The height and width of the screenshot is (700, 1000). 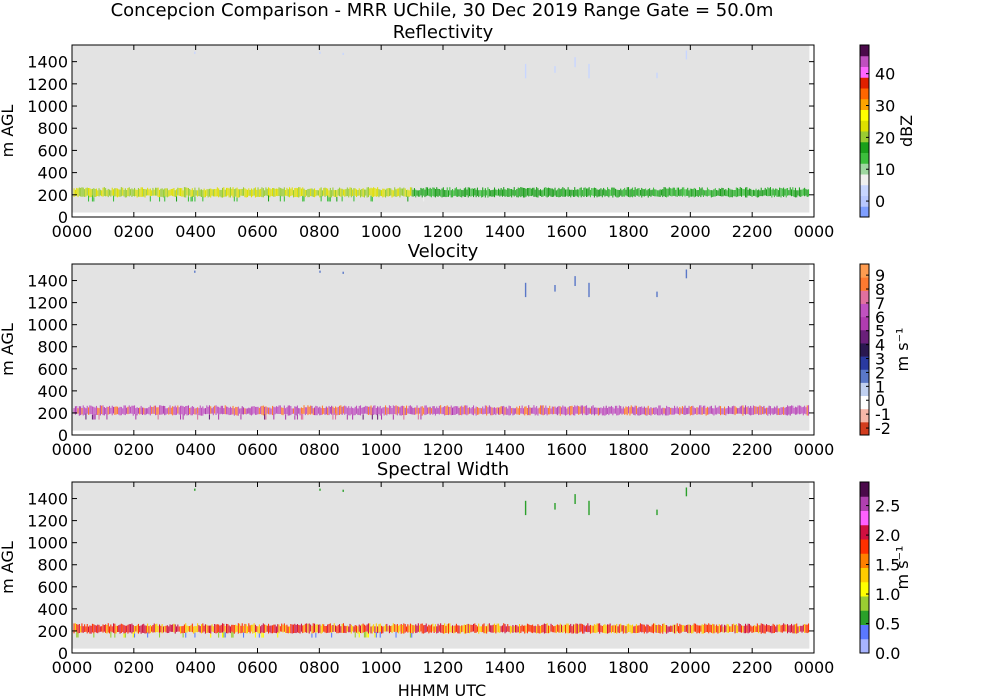 I want to click on colorbar: 0.00.51.01.52.02.5m s⁻¹, so click(x=885, y=572).